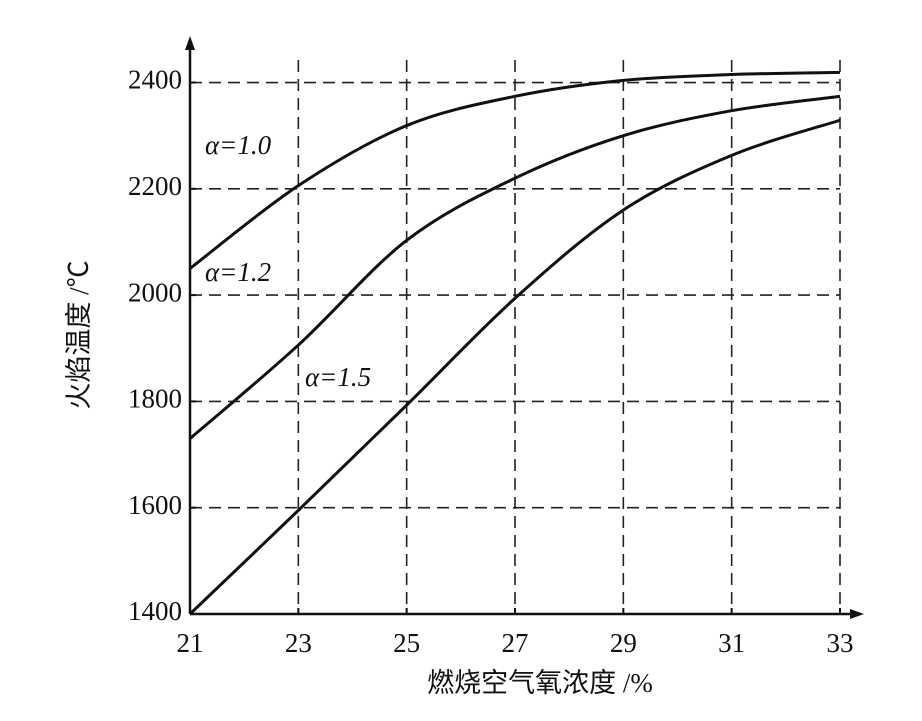 This screenshot has height=721, width=922. What do you see at coordinates (238, 145) in the screenshot?
I see `curve-label: α=1.0` at bounding box center [238, 145].